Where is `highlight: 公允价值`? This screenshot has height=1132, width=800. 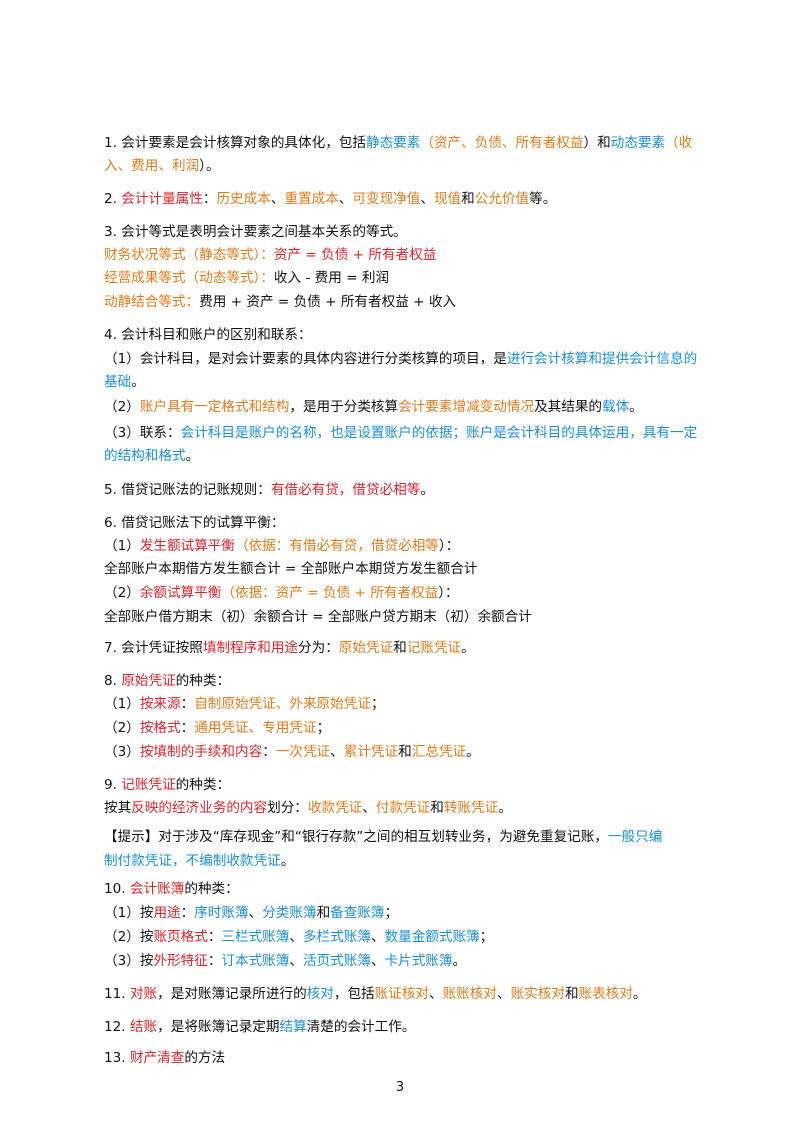
highlight: 公允价值 is located at coordinates (502, 199).